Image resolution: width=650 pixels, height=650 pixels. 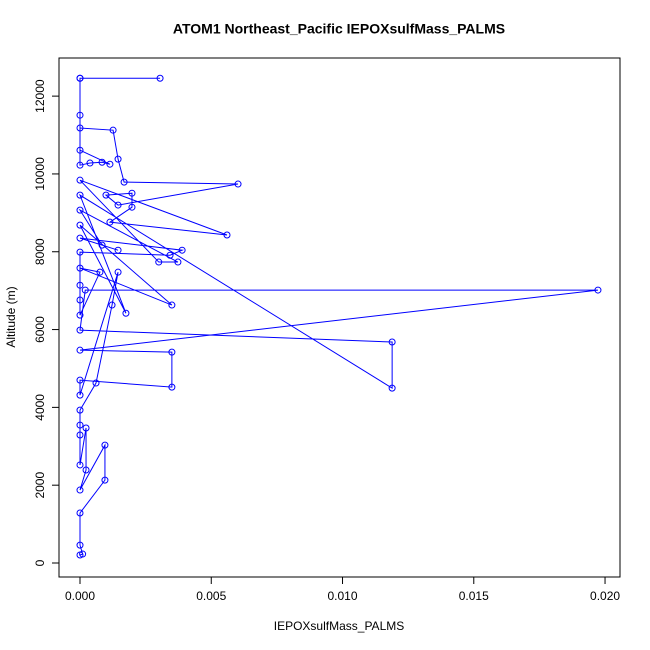 What do you see at coordinates (40, 407) in the screenshot?
I see `y-tick-label: 4000` at bounding box center [40, 407].